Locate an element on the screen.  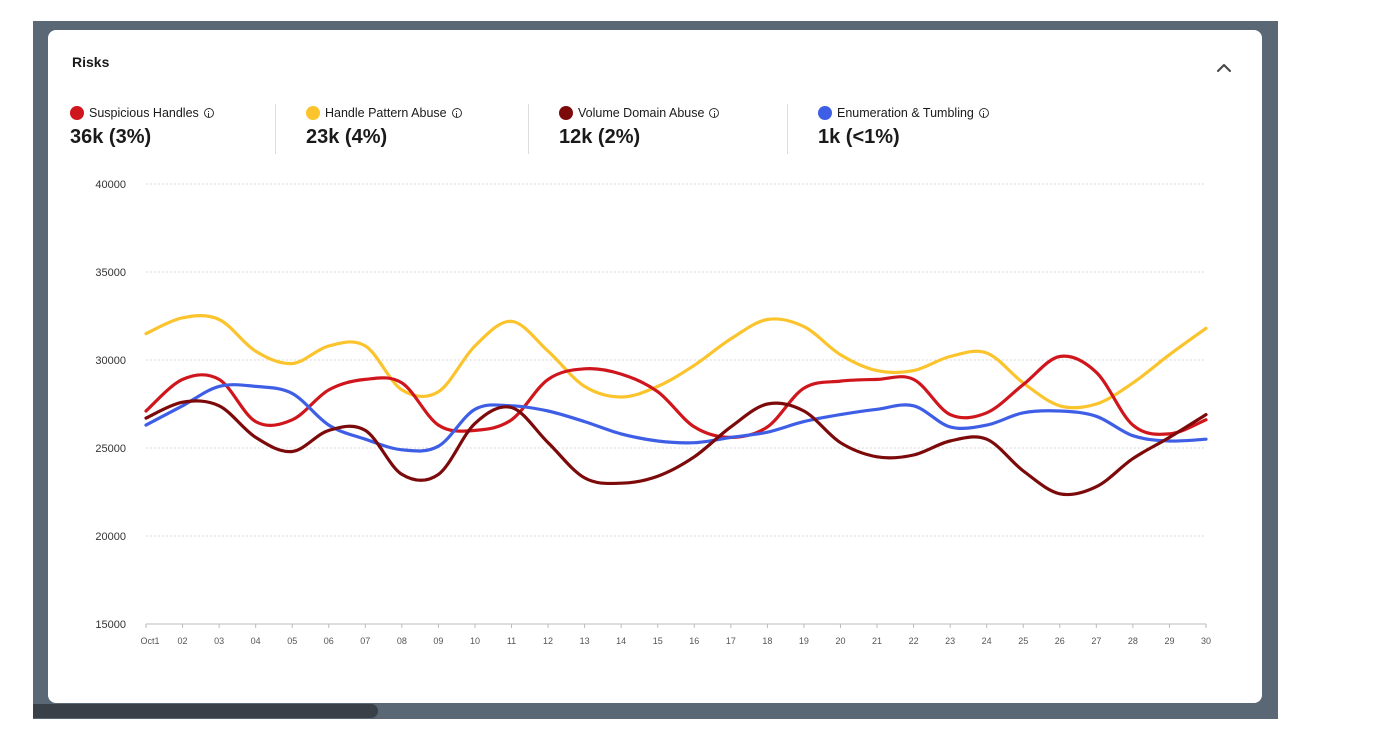
x-tick-label: 13 is located at coordinates (585, 641).